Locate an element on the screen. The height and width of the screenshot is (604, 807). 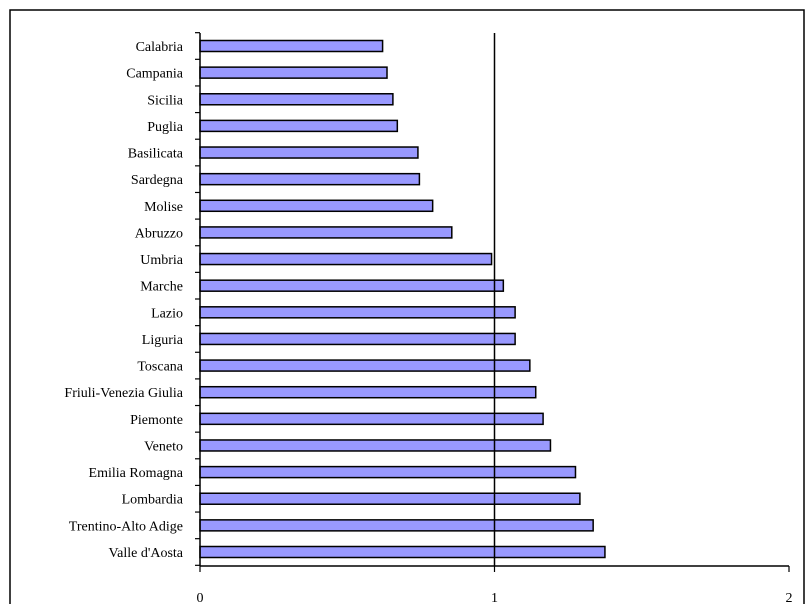
category-label: Veneto is located at coordinates (163, 446).